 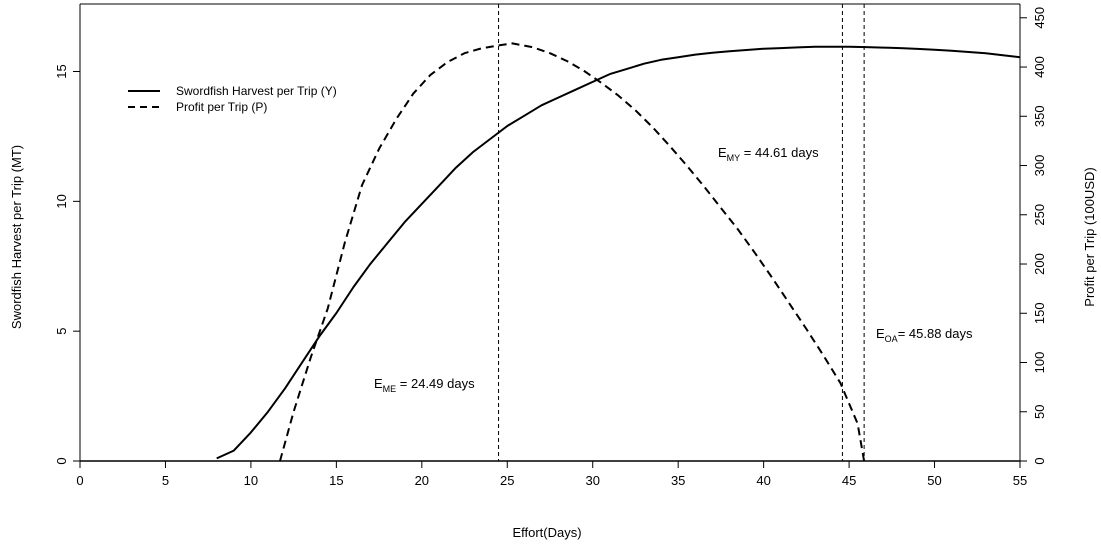 I want to click on x-tick-label: 15, so click(x=336, y=480).